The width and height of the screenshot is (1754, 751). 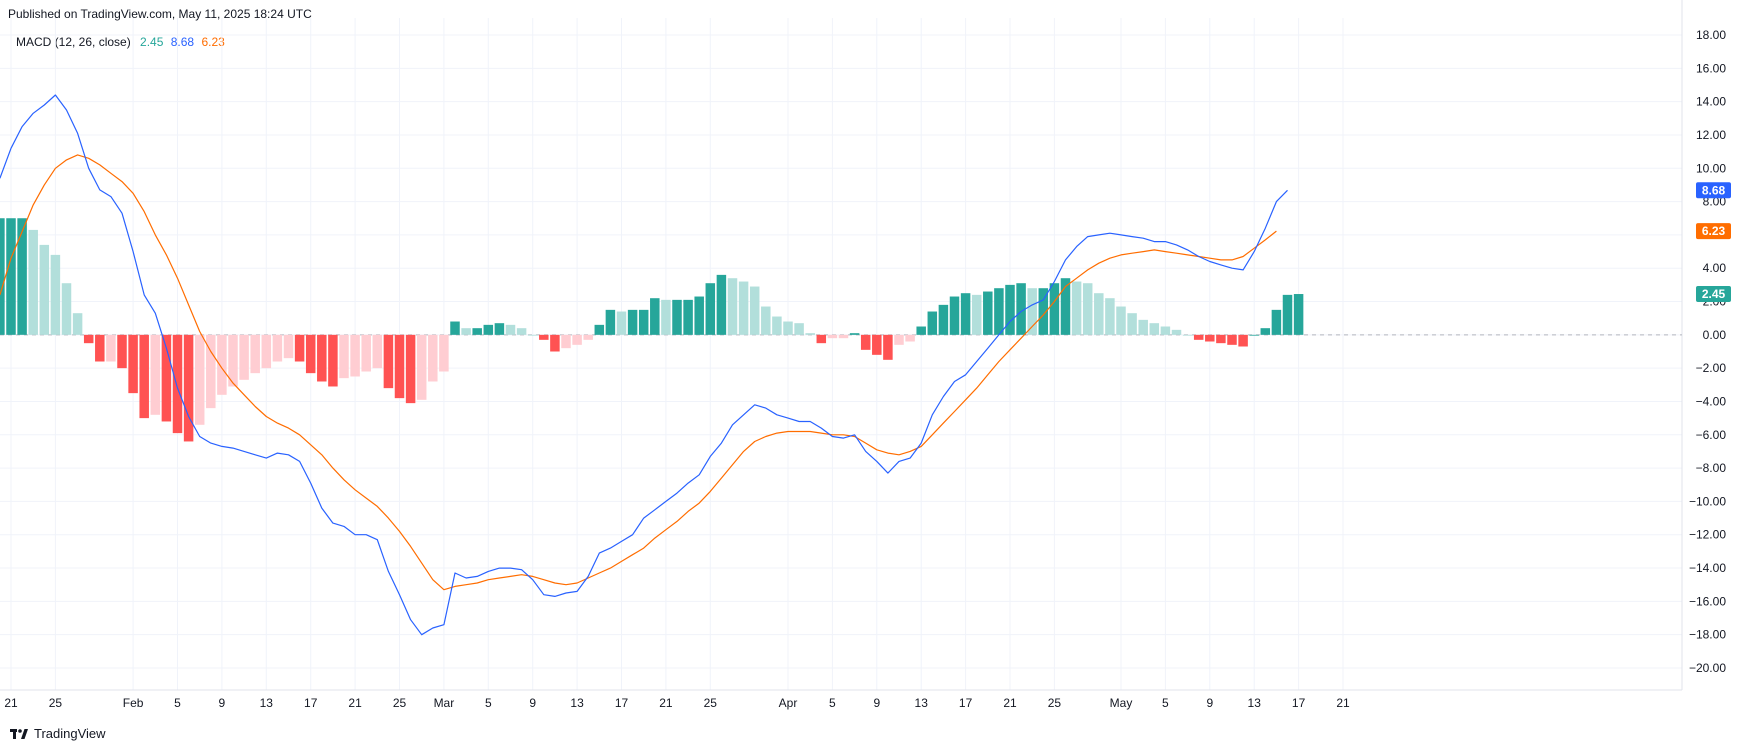 I want to click on indicator-name: MACD (12, 26, close), so click(x=73, y=42).